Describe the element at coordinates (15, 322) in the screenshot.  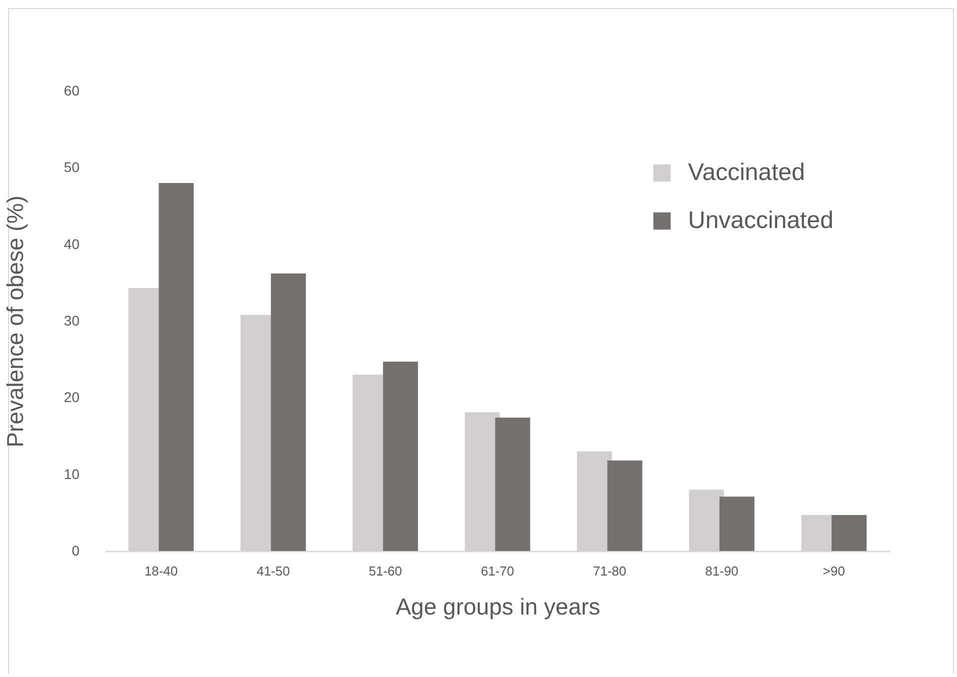
I see `y-axis-title: Prevalence of obese (%)` at that location.